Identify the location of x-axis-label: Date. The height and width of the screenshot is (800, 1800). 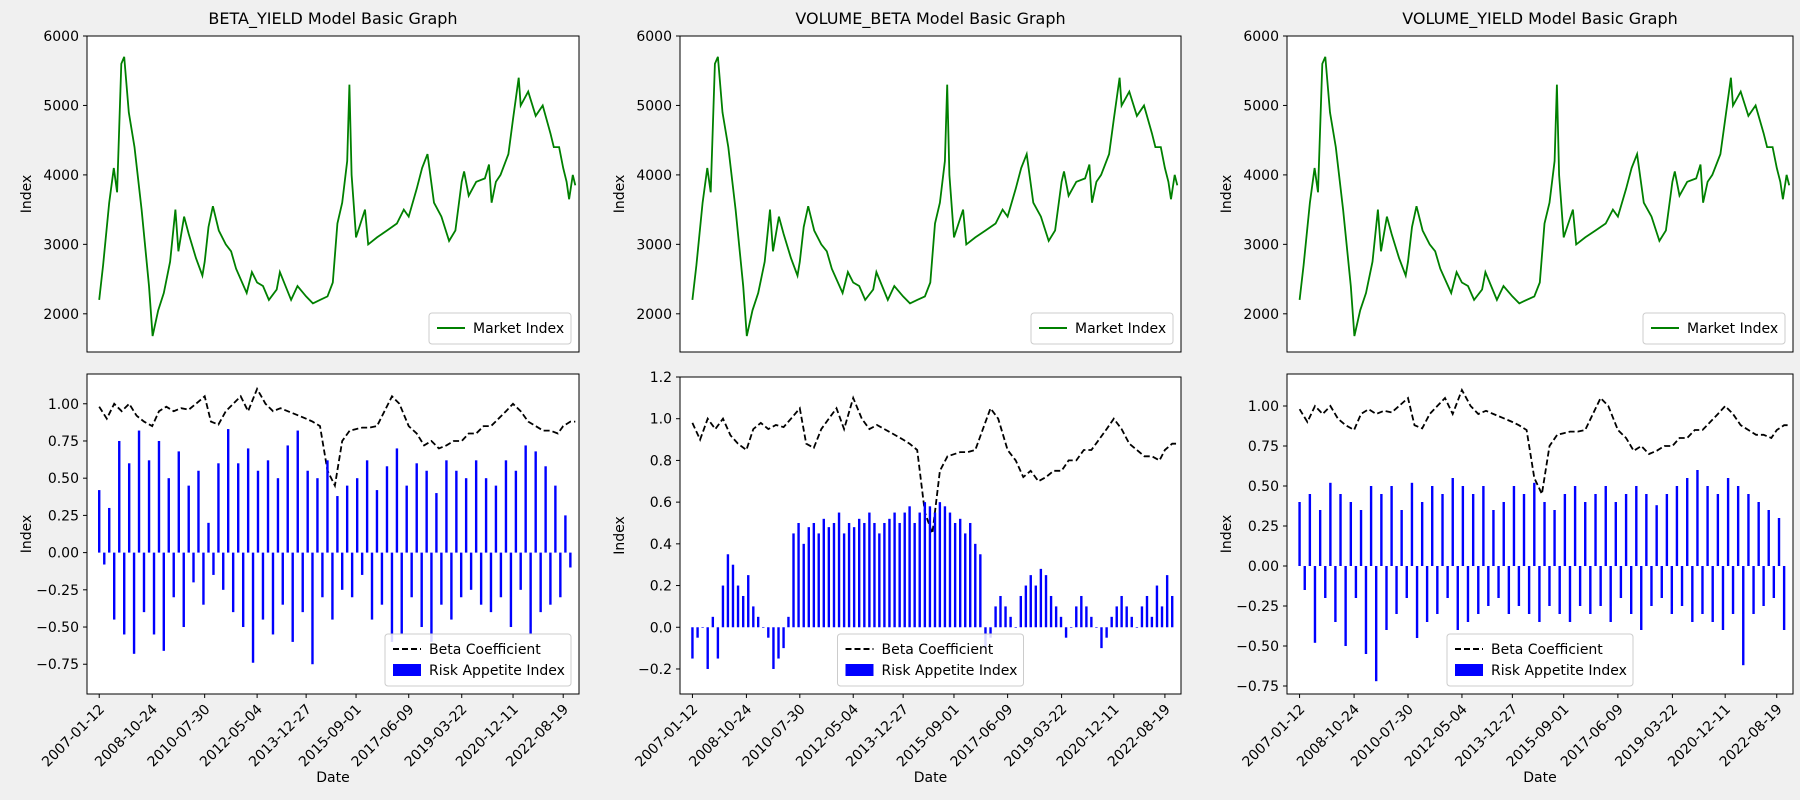
(1539, 778).